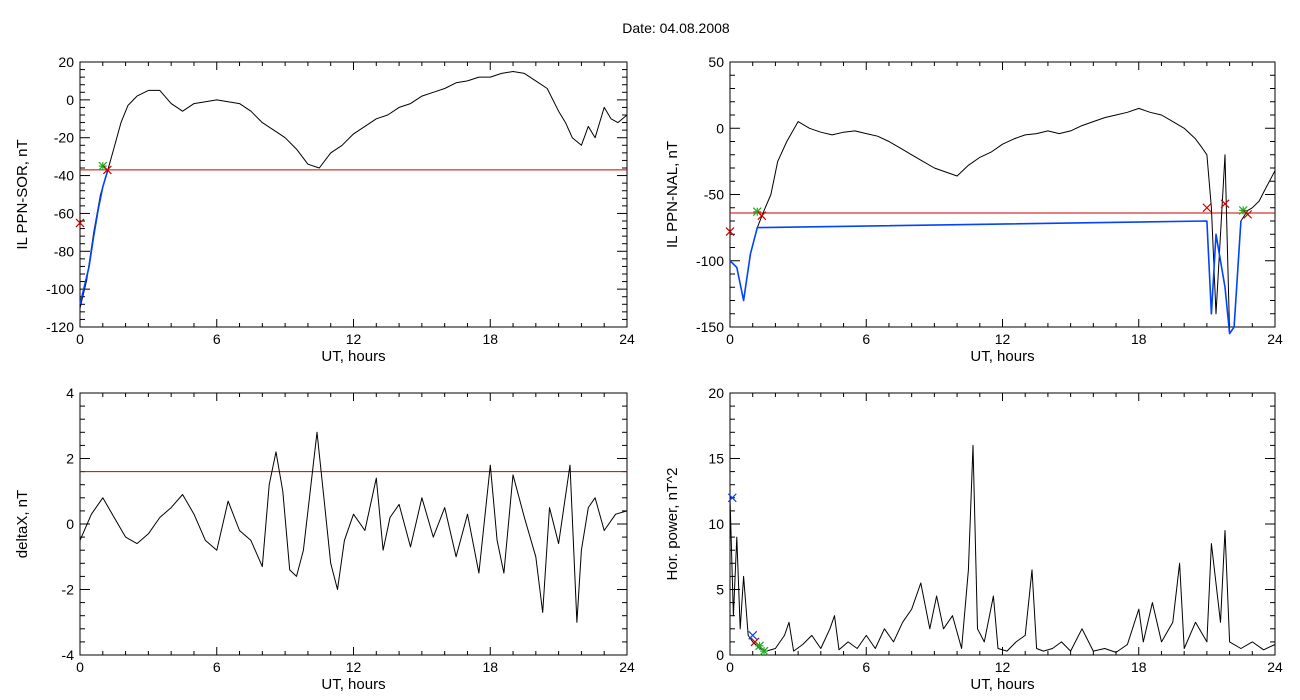 This screenshot has height=700, width=1300. What do you see at coordinates (64, 213) in the screenshot?
I see `y-tick-label: -60` at bounding box center [64, 213].